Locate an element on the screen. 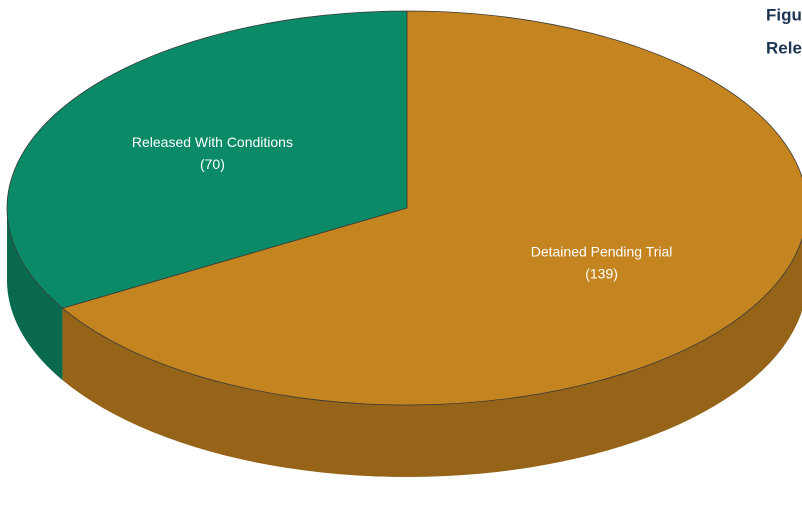 The height and width of the screenshot is (508, 802). slice-label: Detained Pending Trial is located at coordinates (602, 251).